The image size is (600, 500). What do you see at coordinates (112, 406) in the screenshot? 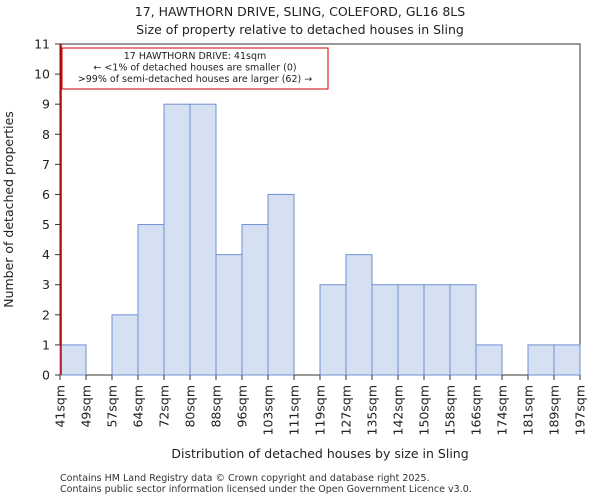
I see `x-tick-label: 57sqm` at bounding box center [112, 406].